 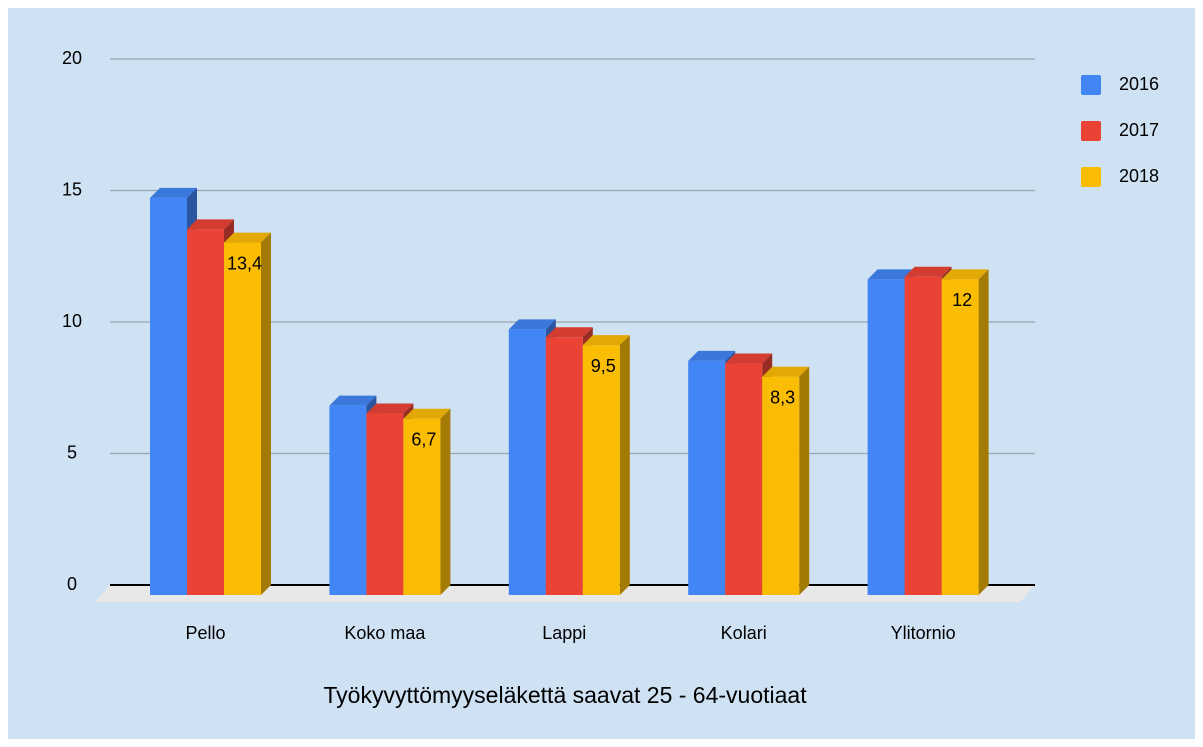 What do you see at coordinates (205, 633) in the screenshot?
I see `x-tick-label: Pello` at bounding box center [205, 633].